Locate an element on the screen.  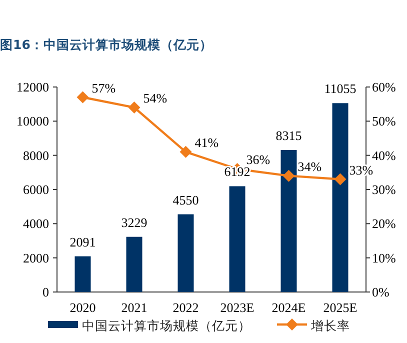
y2-tick-label: 10% is located at coordinates (384, 258).